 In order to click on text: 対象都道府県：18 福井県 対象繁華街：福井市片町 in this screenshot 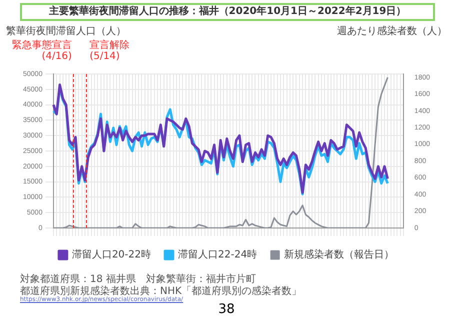, I will do `click(138, 279)`.